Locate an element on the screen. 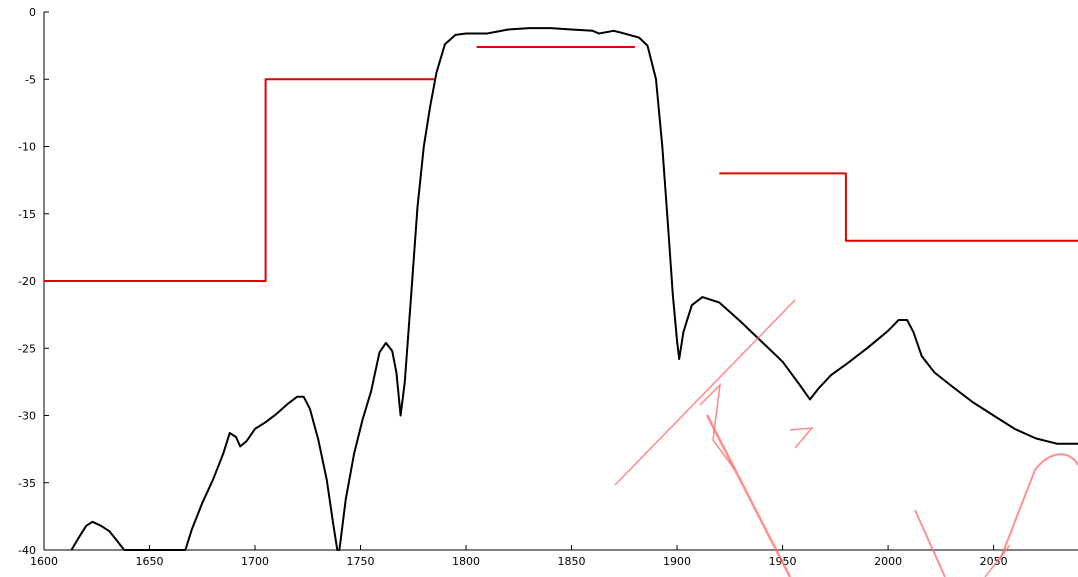 The width and height of the screenshot is (1078, 577). x-tick-label: 1600 is located at coordinates (44, 561).